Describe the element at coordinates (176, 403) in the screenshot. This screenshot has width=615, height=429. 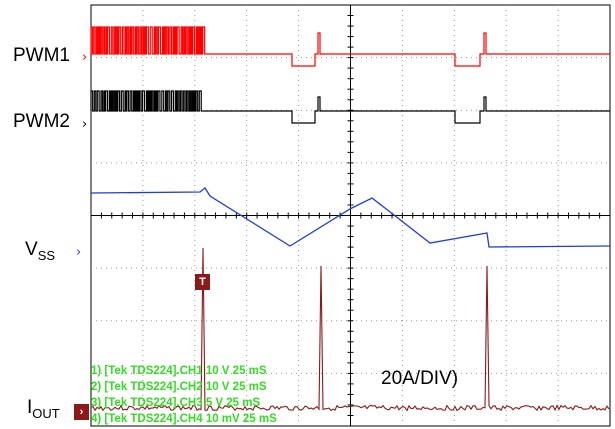
I see `legend-line: 3) [Tek TDS224].CH3 5 V 25 mS` at that location.